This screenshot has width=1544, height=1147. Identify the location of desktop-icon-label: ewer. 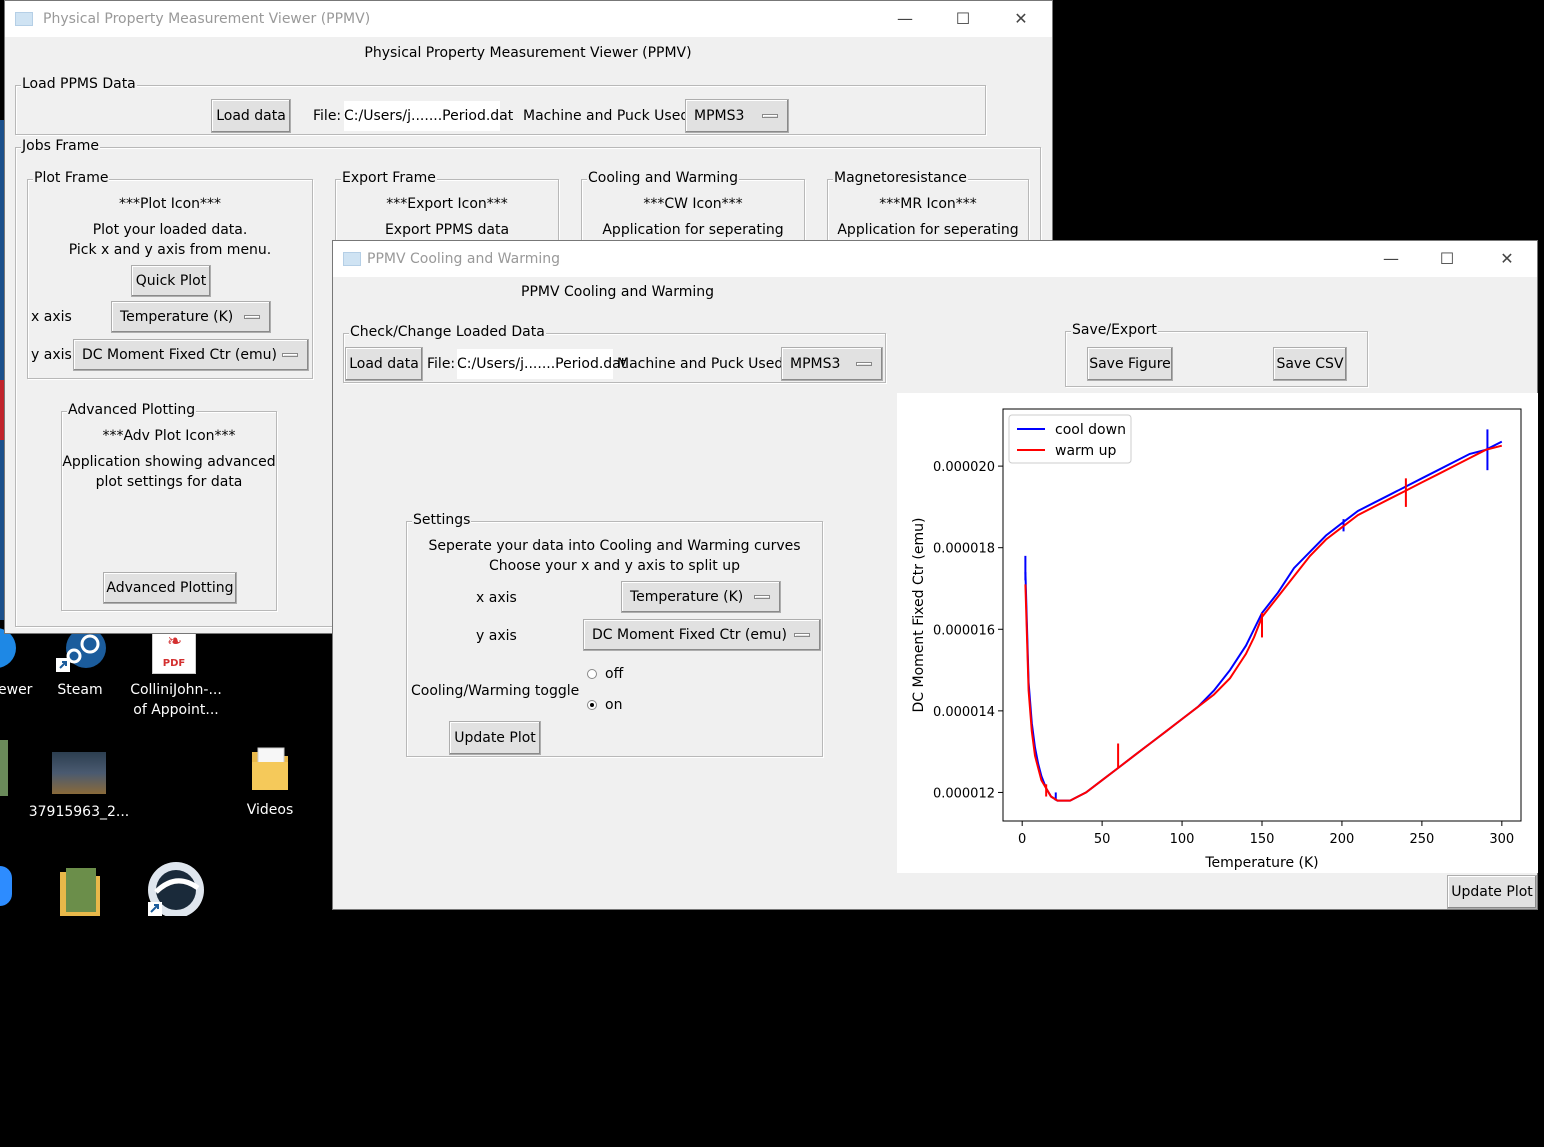
(16, 690).